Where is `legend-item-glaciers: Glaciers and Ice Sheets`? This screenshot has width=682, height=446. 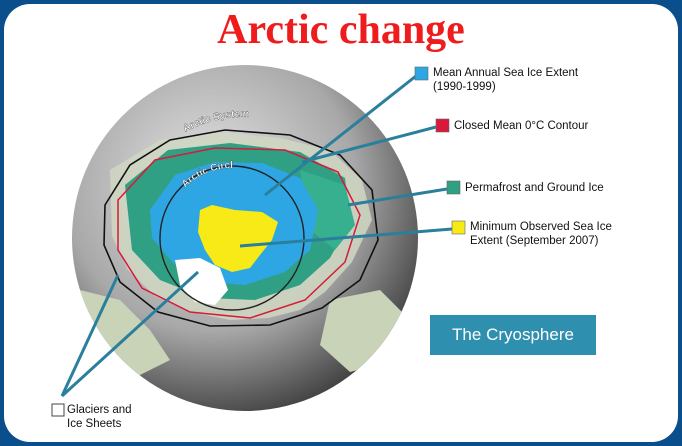 legend-item-glaciers: Glaciers and Ice Sheets is located at coordinates (99, 417).